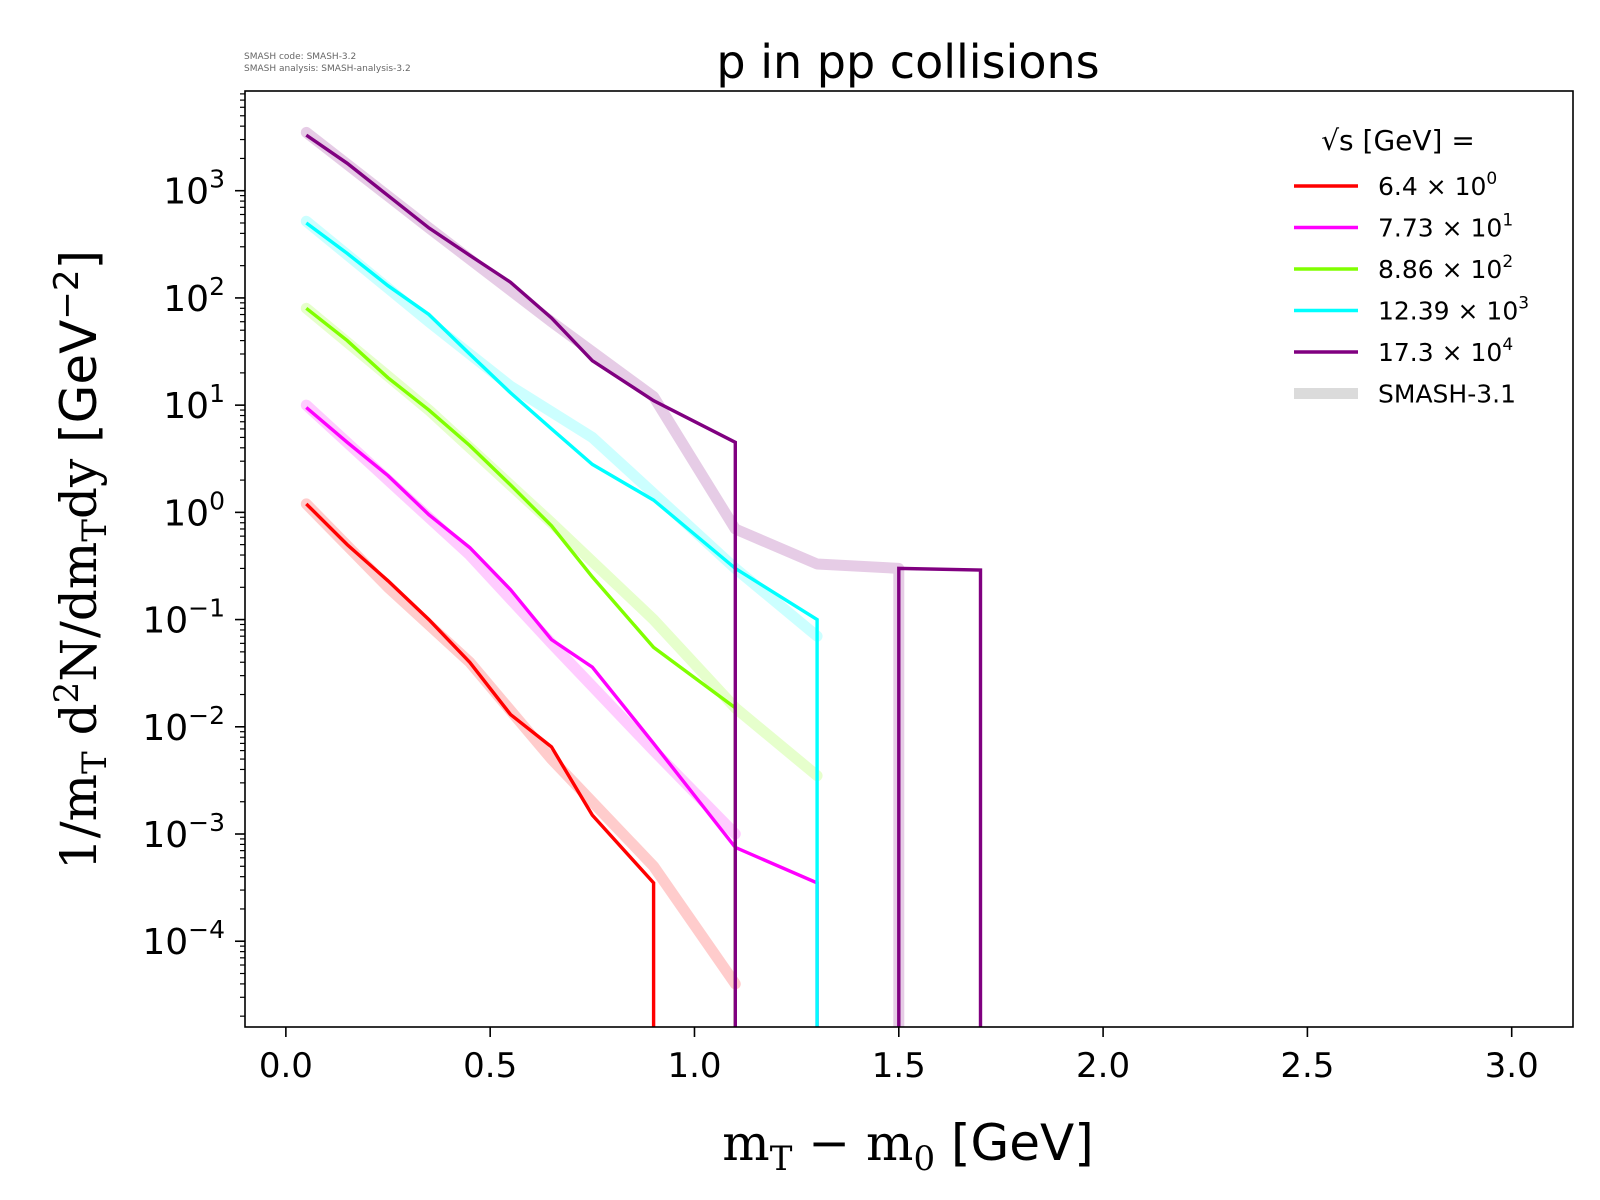 The height and width of the screenshot is (1200, 1600). Describe the element at coordinates (194, 189) in the screenshot. I see `y-tick-label: 10³` at that location.